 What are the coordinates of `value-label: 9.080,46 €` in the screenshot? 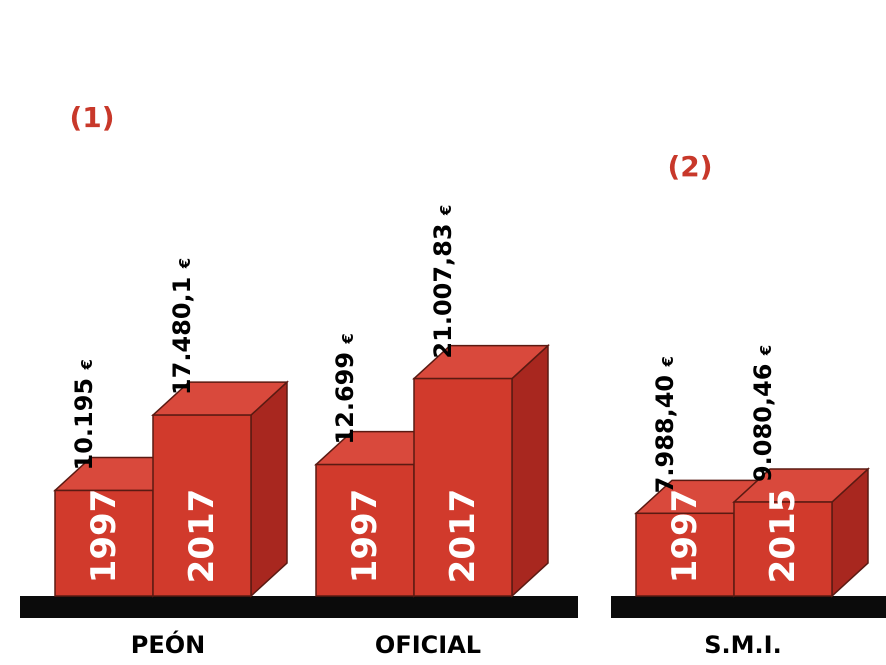 It's located at (763, 413).